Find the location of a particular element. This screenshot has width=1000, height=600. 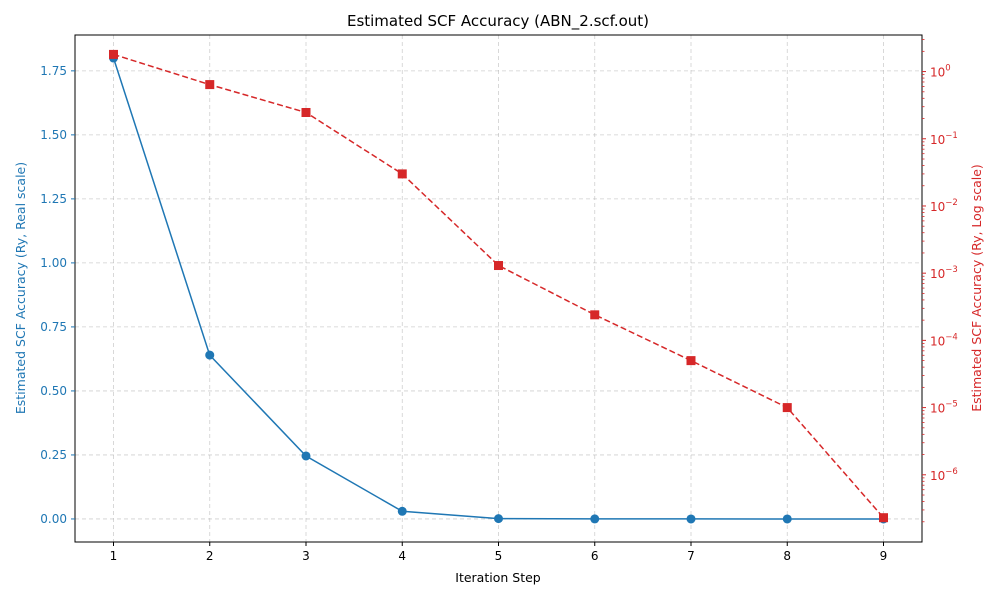

y-right-tick-label: 10⁰ is located at coordinates (940, 72).